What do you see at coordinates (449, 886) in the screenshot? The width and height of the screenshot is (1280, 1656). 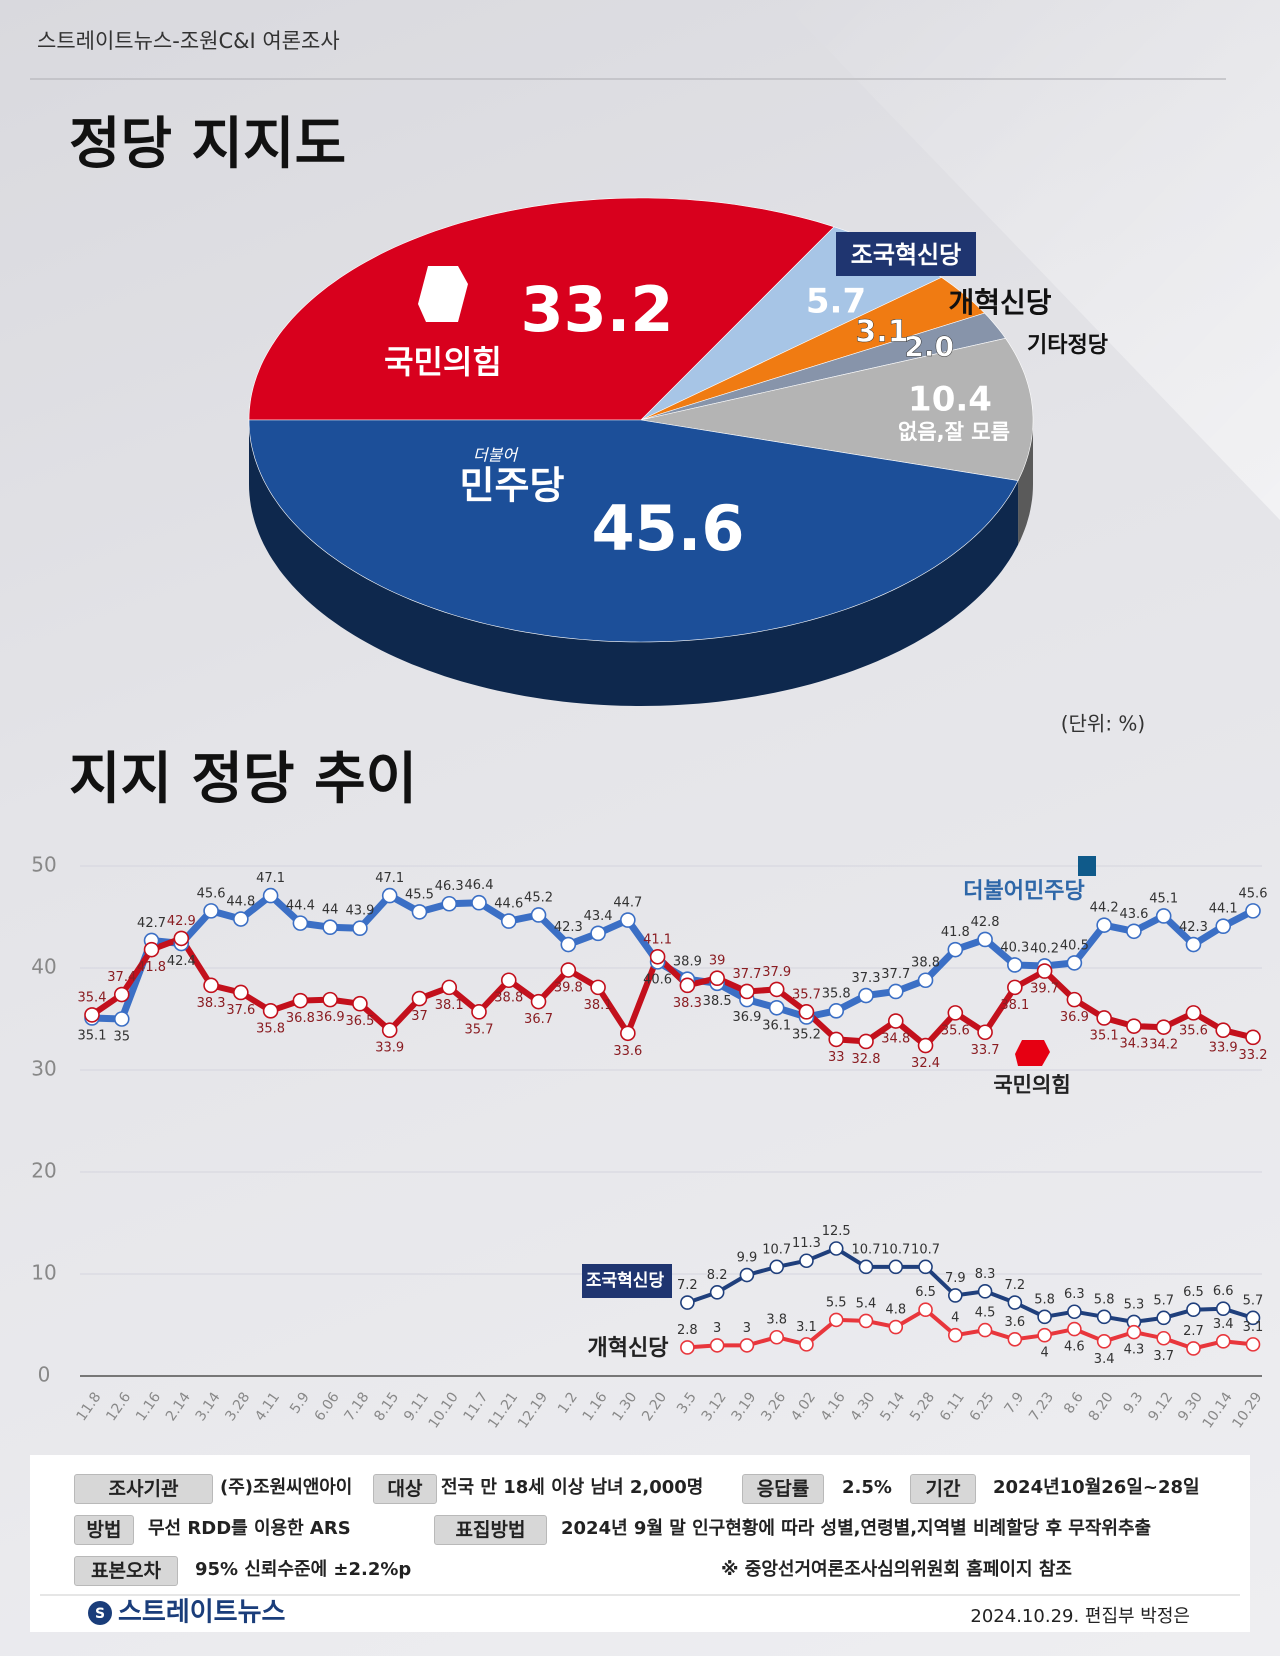 I see `data-label: 46.3` at bounding box center [449, 886].